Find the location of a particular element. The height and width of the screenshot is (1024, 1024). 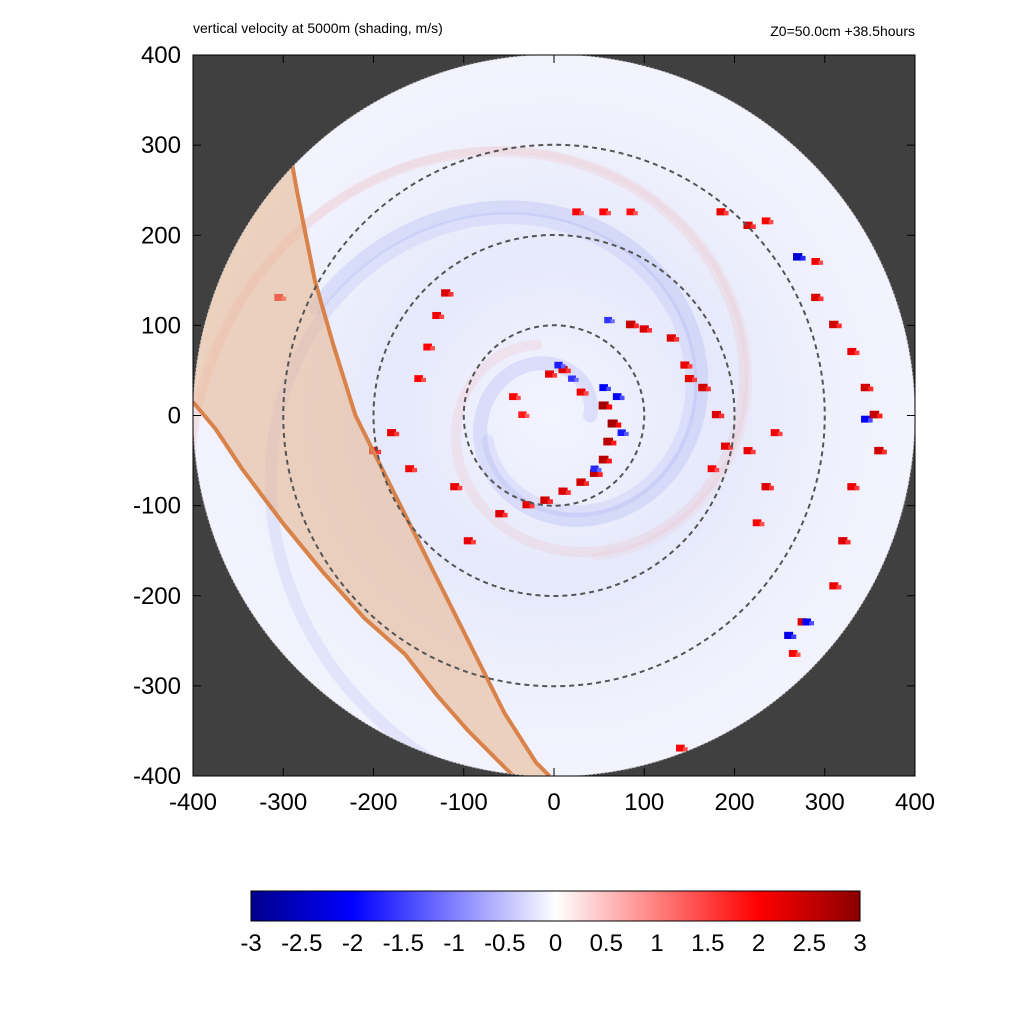

colorbar: -3 -2.5 -2 -1.5 -1 -0.5 0 0.5 1 1.5 2 2.5 3 is located at coordinates (553, 923).